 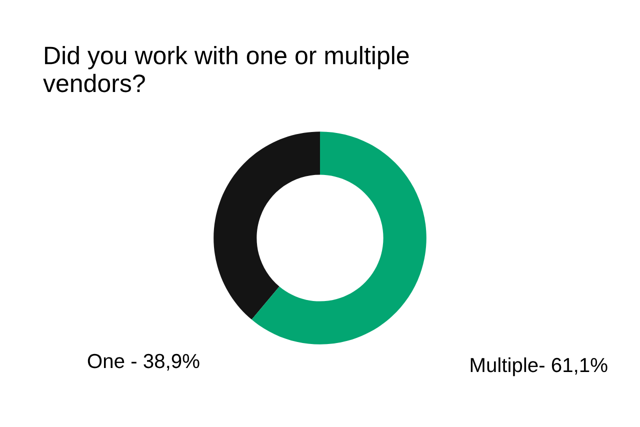 What do you see at coordinates (144, 362) in the screenshot?
I see `slice-label: One - 38,9%` at bounding box center [144, 362].